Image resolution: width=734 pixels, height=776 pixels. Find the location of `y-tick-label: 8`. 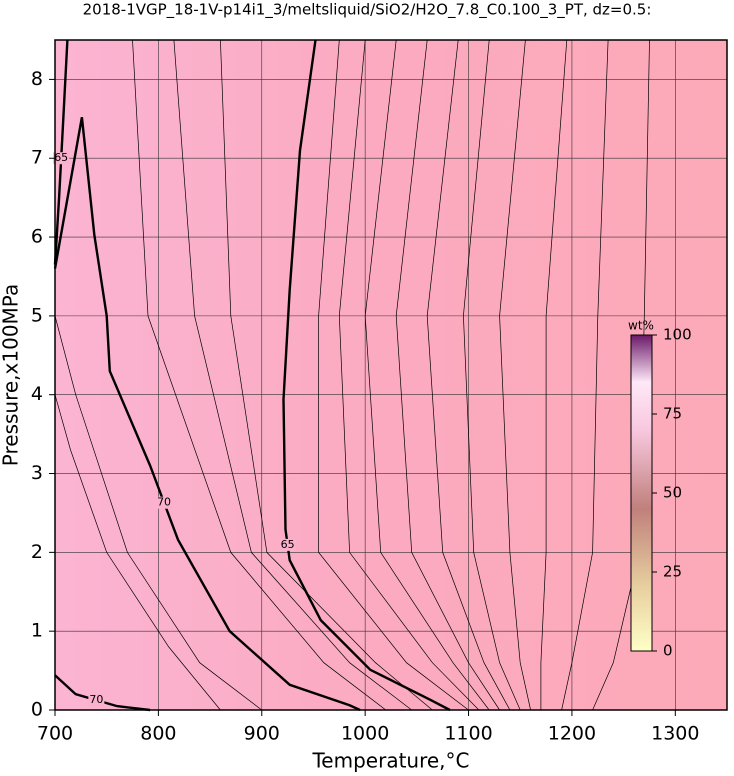

y-tick-label: 8 is located at coordinates (37, 79).